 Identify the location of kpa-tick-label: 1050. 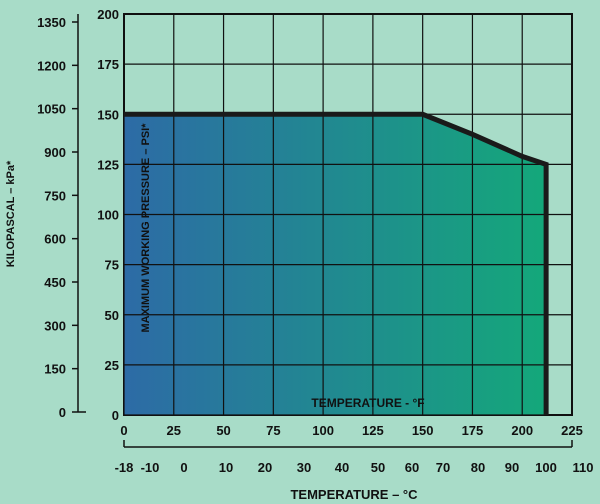
(51, 109).